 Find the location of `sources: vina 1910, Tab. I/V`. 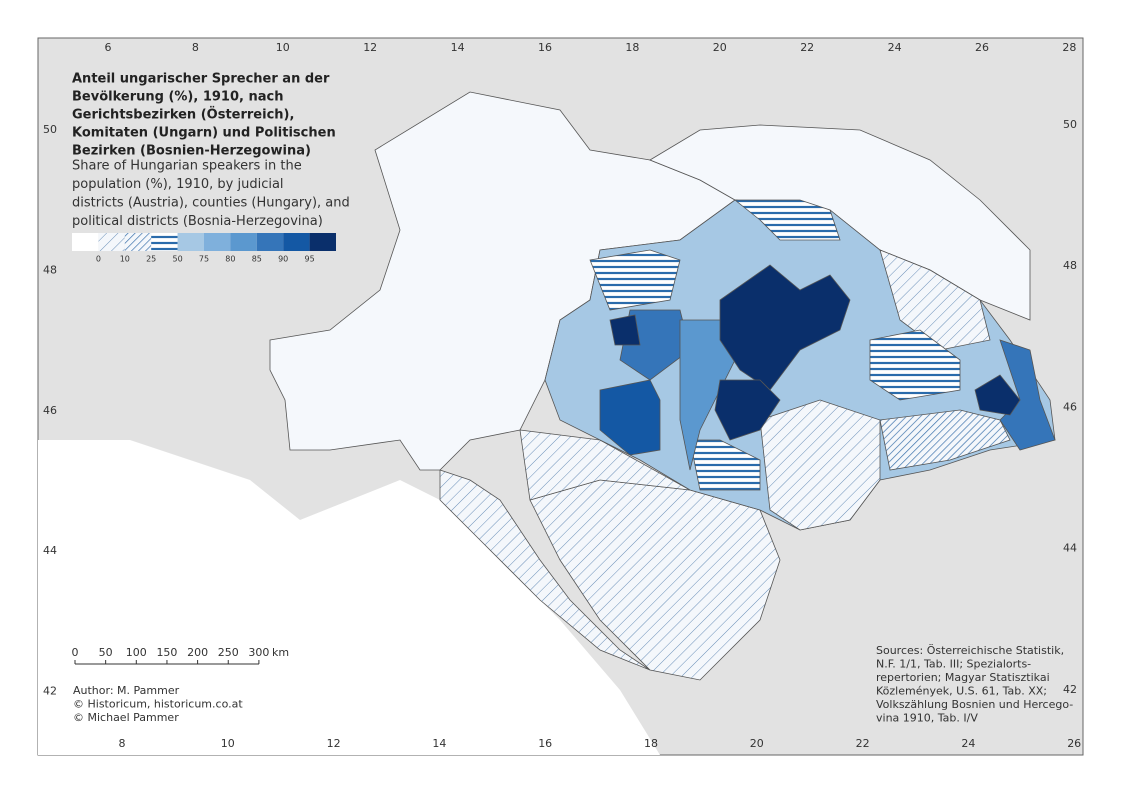

sources: vina 1910, Tab. I/V is located at coordinates (927, 718).